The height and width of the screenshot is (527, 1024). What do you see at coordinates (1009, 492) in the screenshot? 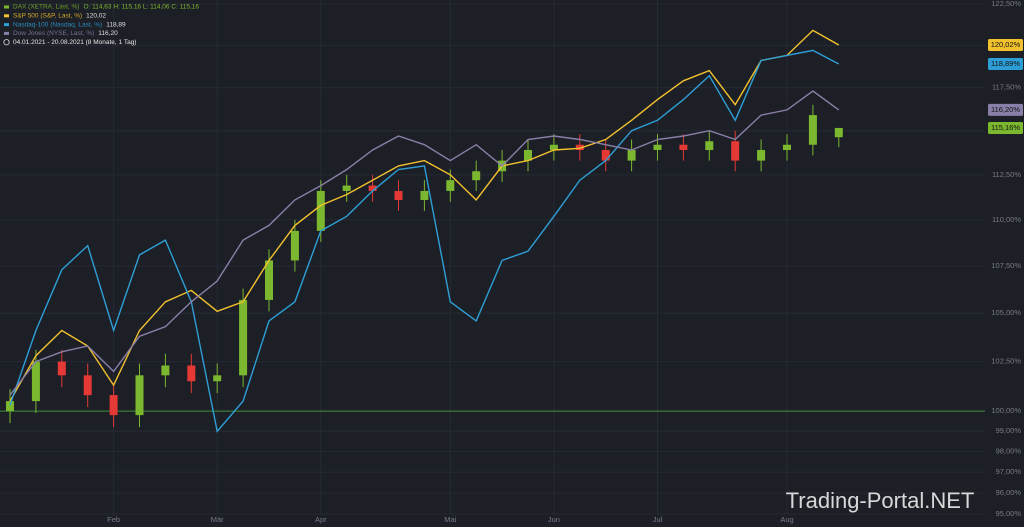
I see `y-tick-label: 96,00%` at bounding box center [1009, 492].